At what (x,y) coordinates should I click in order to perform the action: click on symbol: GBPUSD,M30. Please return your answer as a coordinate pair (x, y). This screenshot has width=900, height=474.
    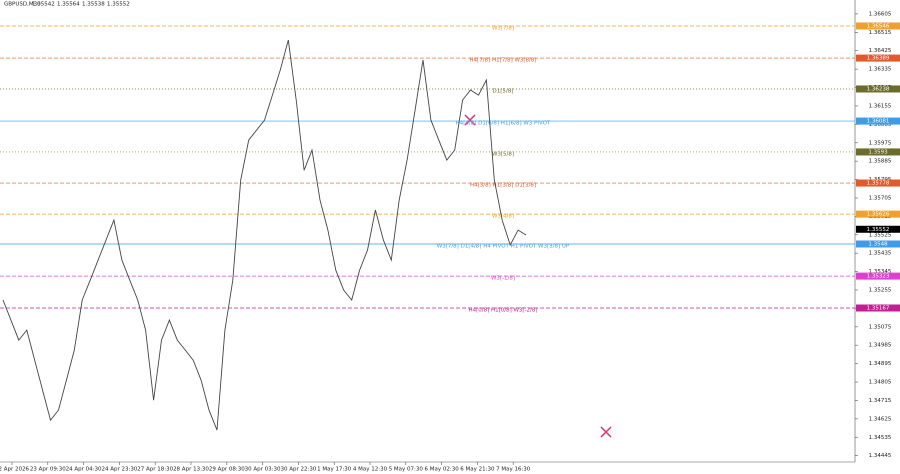
    Looking at the image, I should click on (22, 5).